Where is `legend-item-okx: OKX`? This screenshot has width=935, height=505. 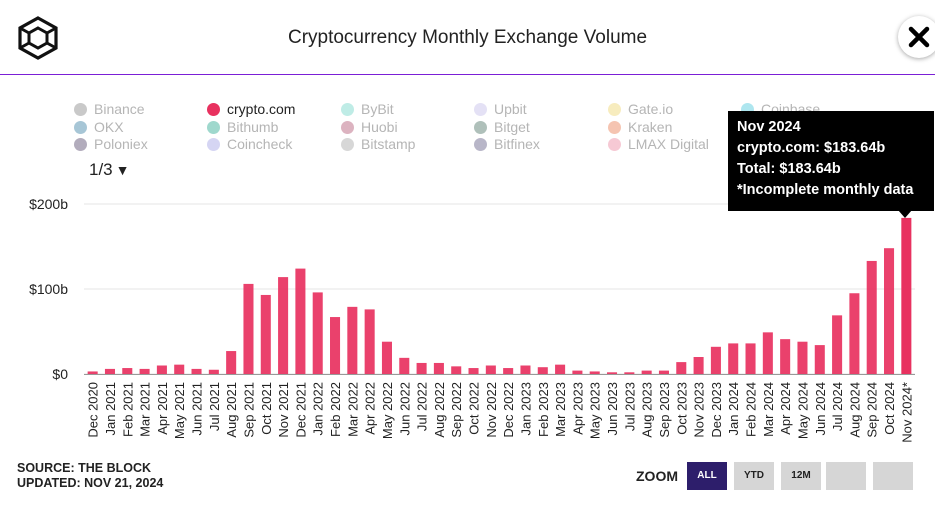
legend-item-okx: OKX is located at coordinates (99, 127).